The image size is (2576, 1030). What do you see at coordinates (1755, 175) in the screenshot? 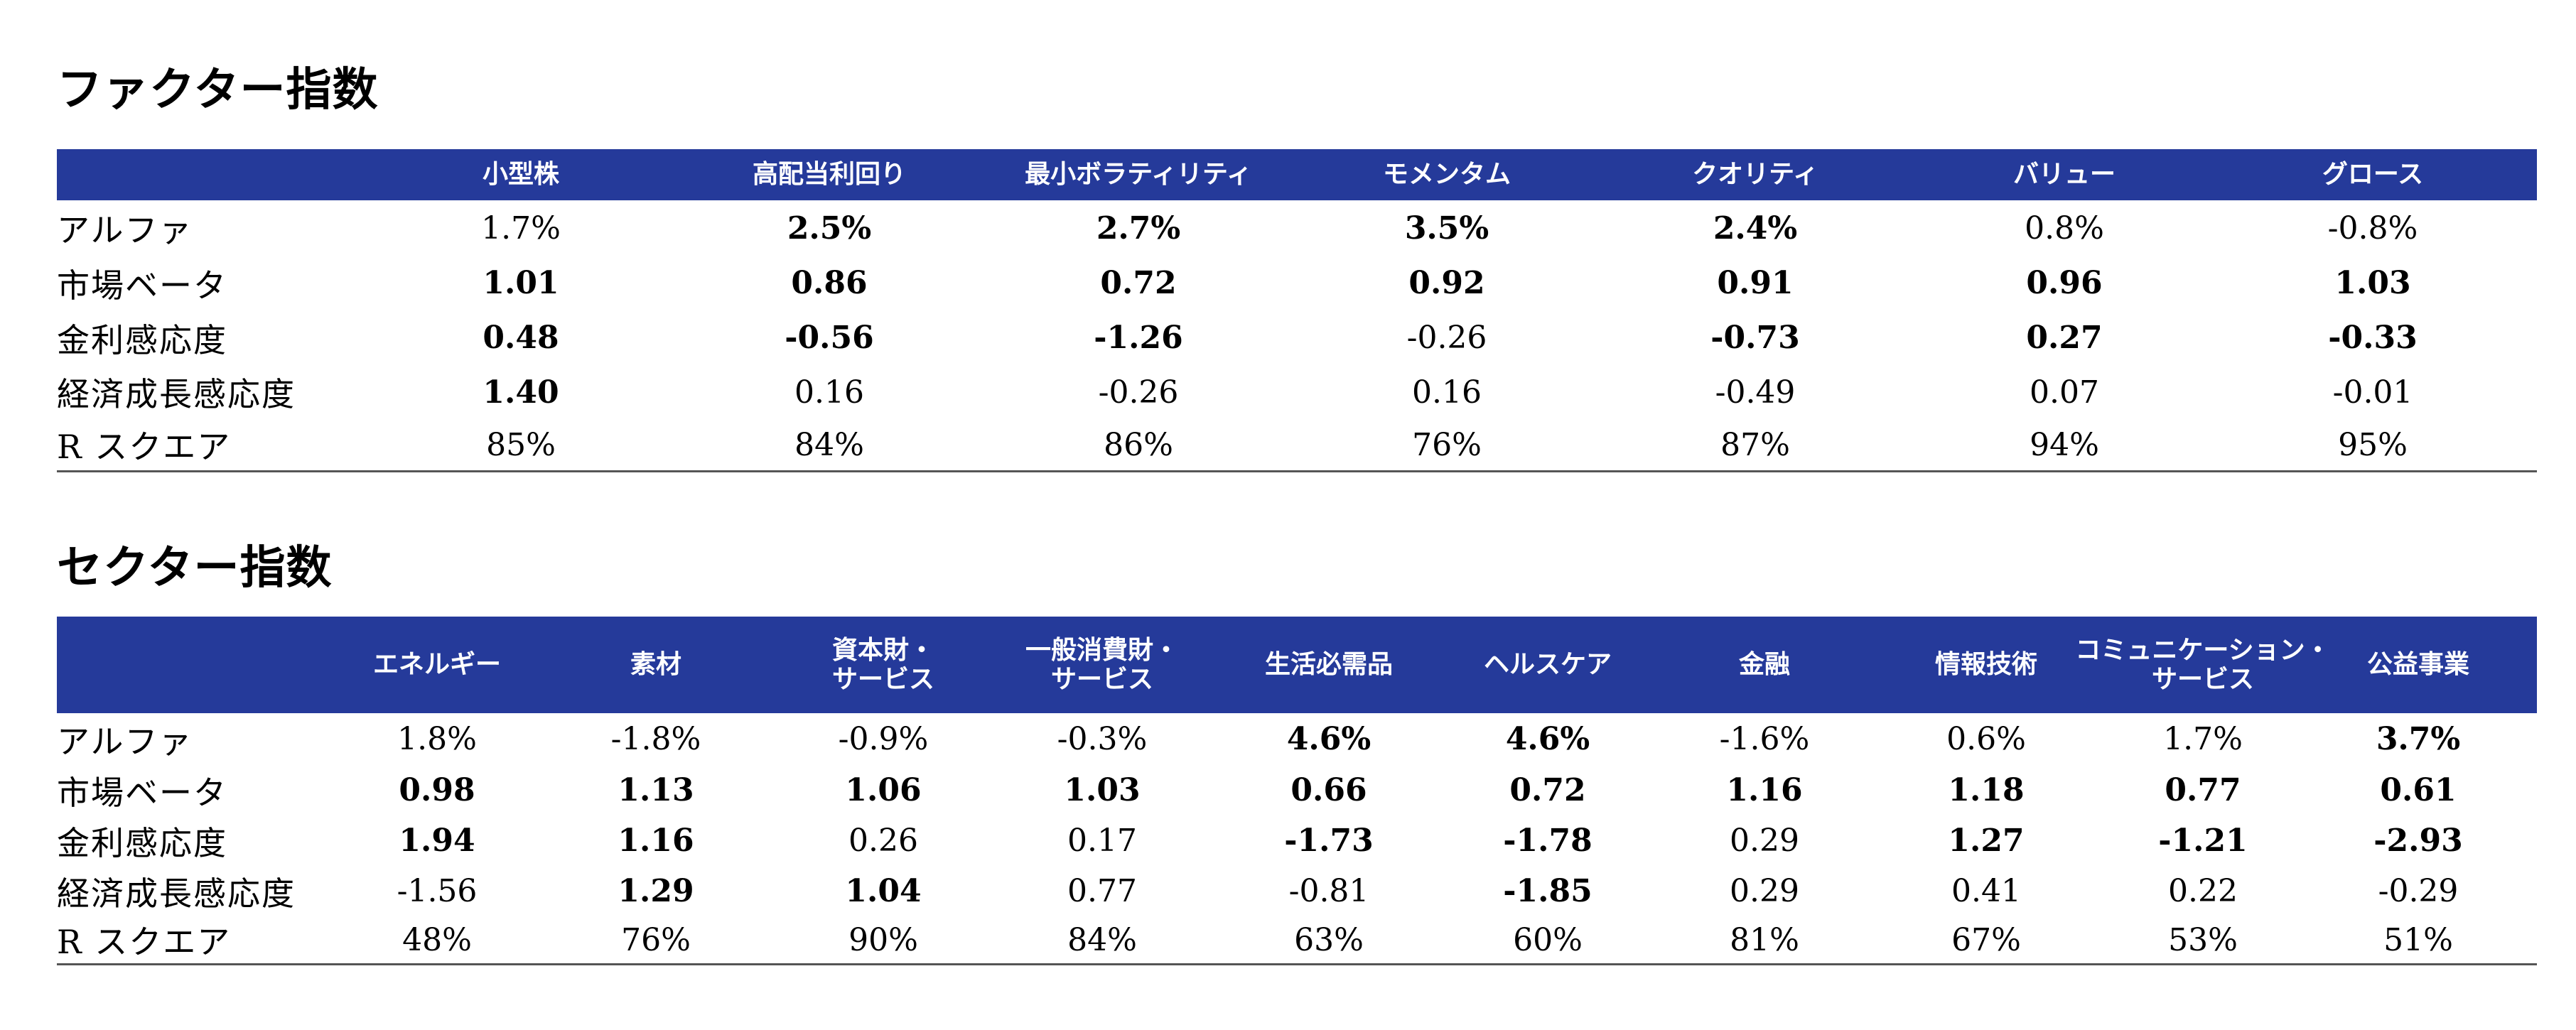
I see `factor-col-header: クオリティ` at bounding box center [1755, 175].